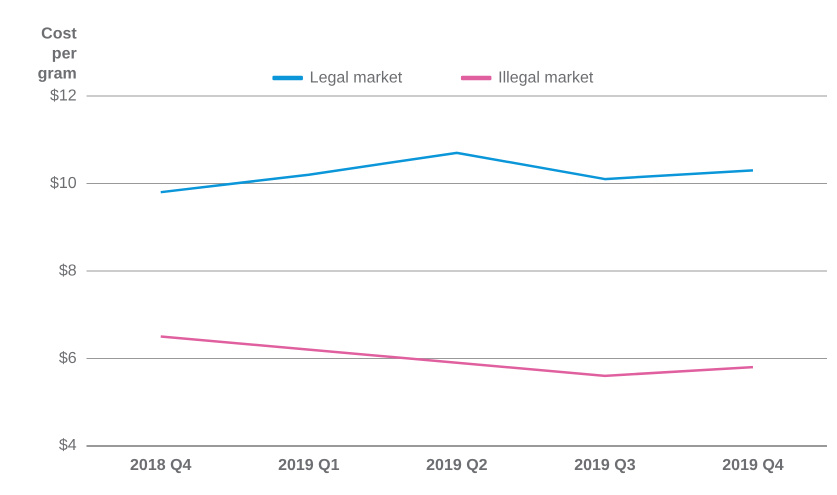 The height and width of the screenshot is (495, 837). What do you see at coordinates (605, 465) in the screenshot?
I see `x-tick-label: 2019 Q3` at bounding box center [605, 465].